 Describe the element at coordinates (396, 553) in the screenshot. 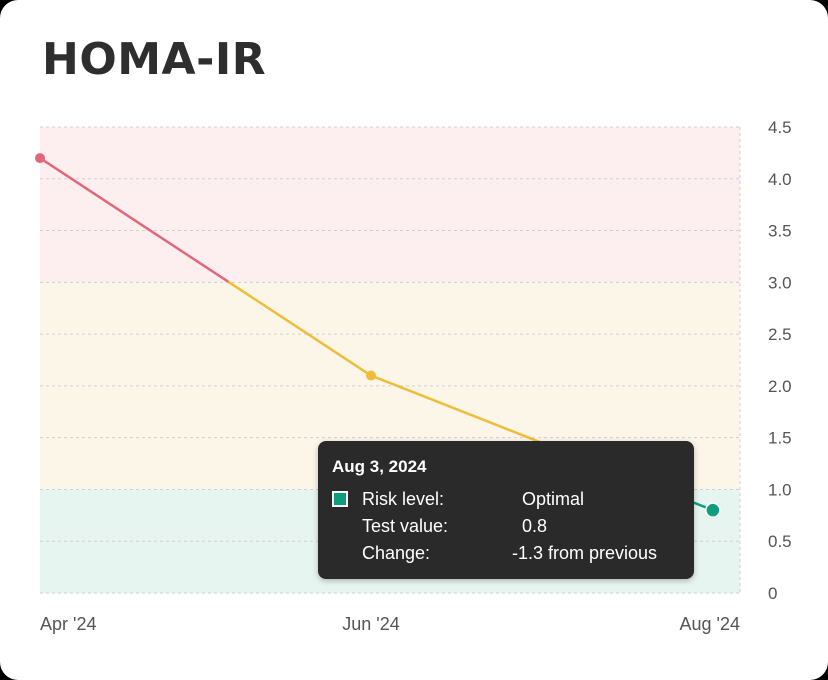

I see `tooltip-change-label: Change:` at that location.